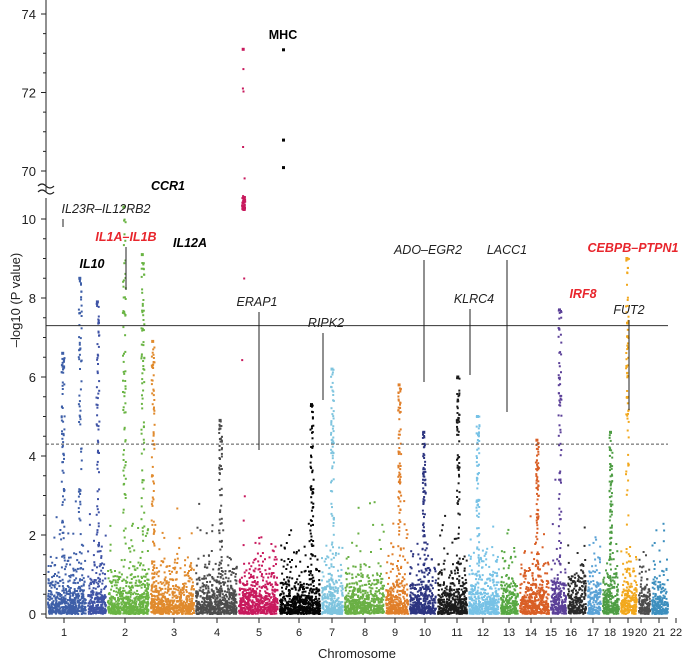 Image resolution: width=685 pixels, height=663 pixels. What do you see at coordinates (97, 457) in the screenshot?
I see `chromosome-2-points` at bounding box center [97, 457].